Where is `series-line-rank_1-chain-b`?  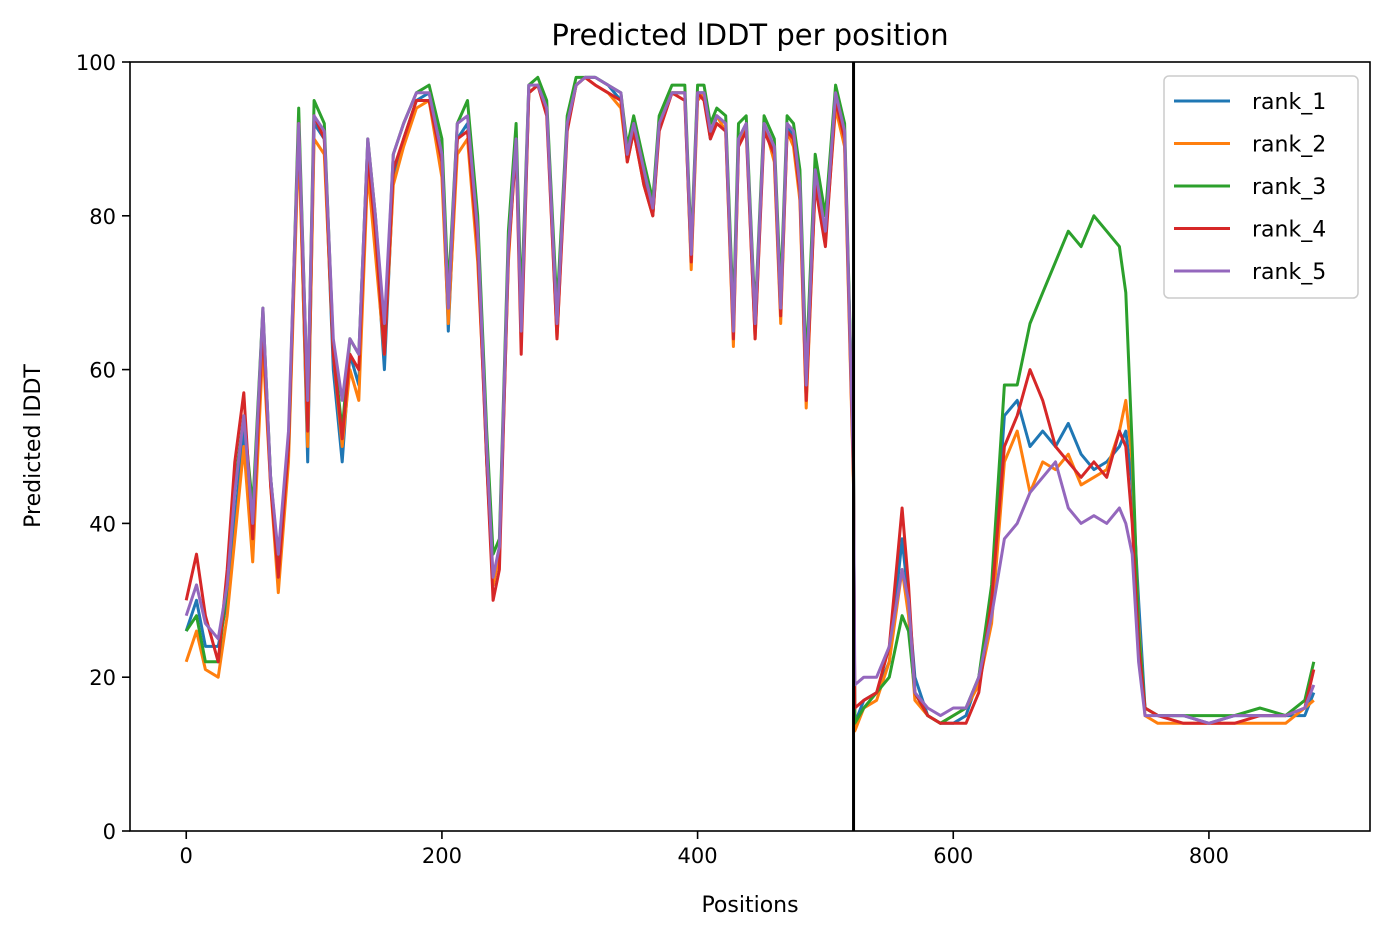
series-line-rank_1-chain-b is located at coordinates (1084, 561).